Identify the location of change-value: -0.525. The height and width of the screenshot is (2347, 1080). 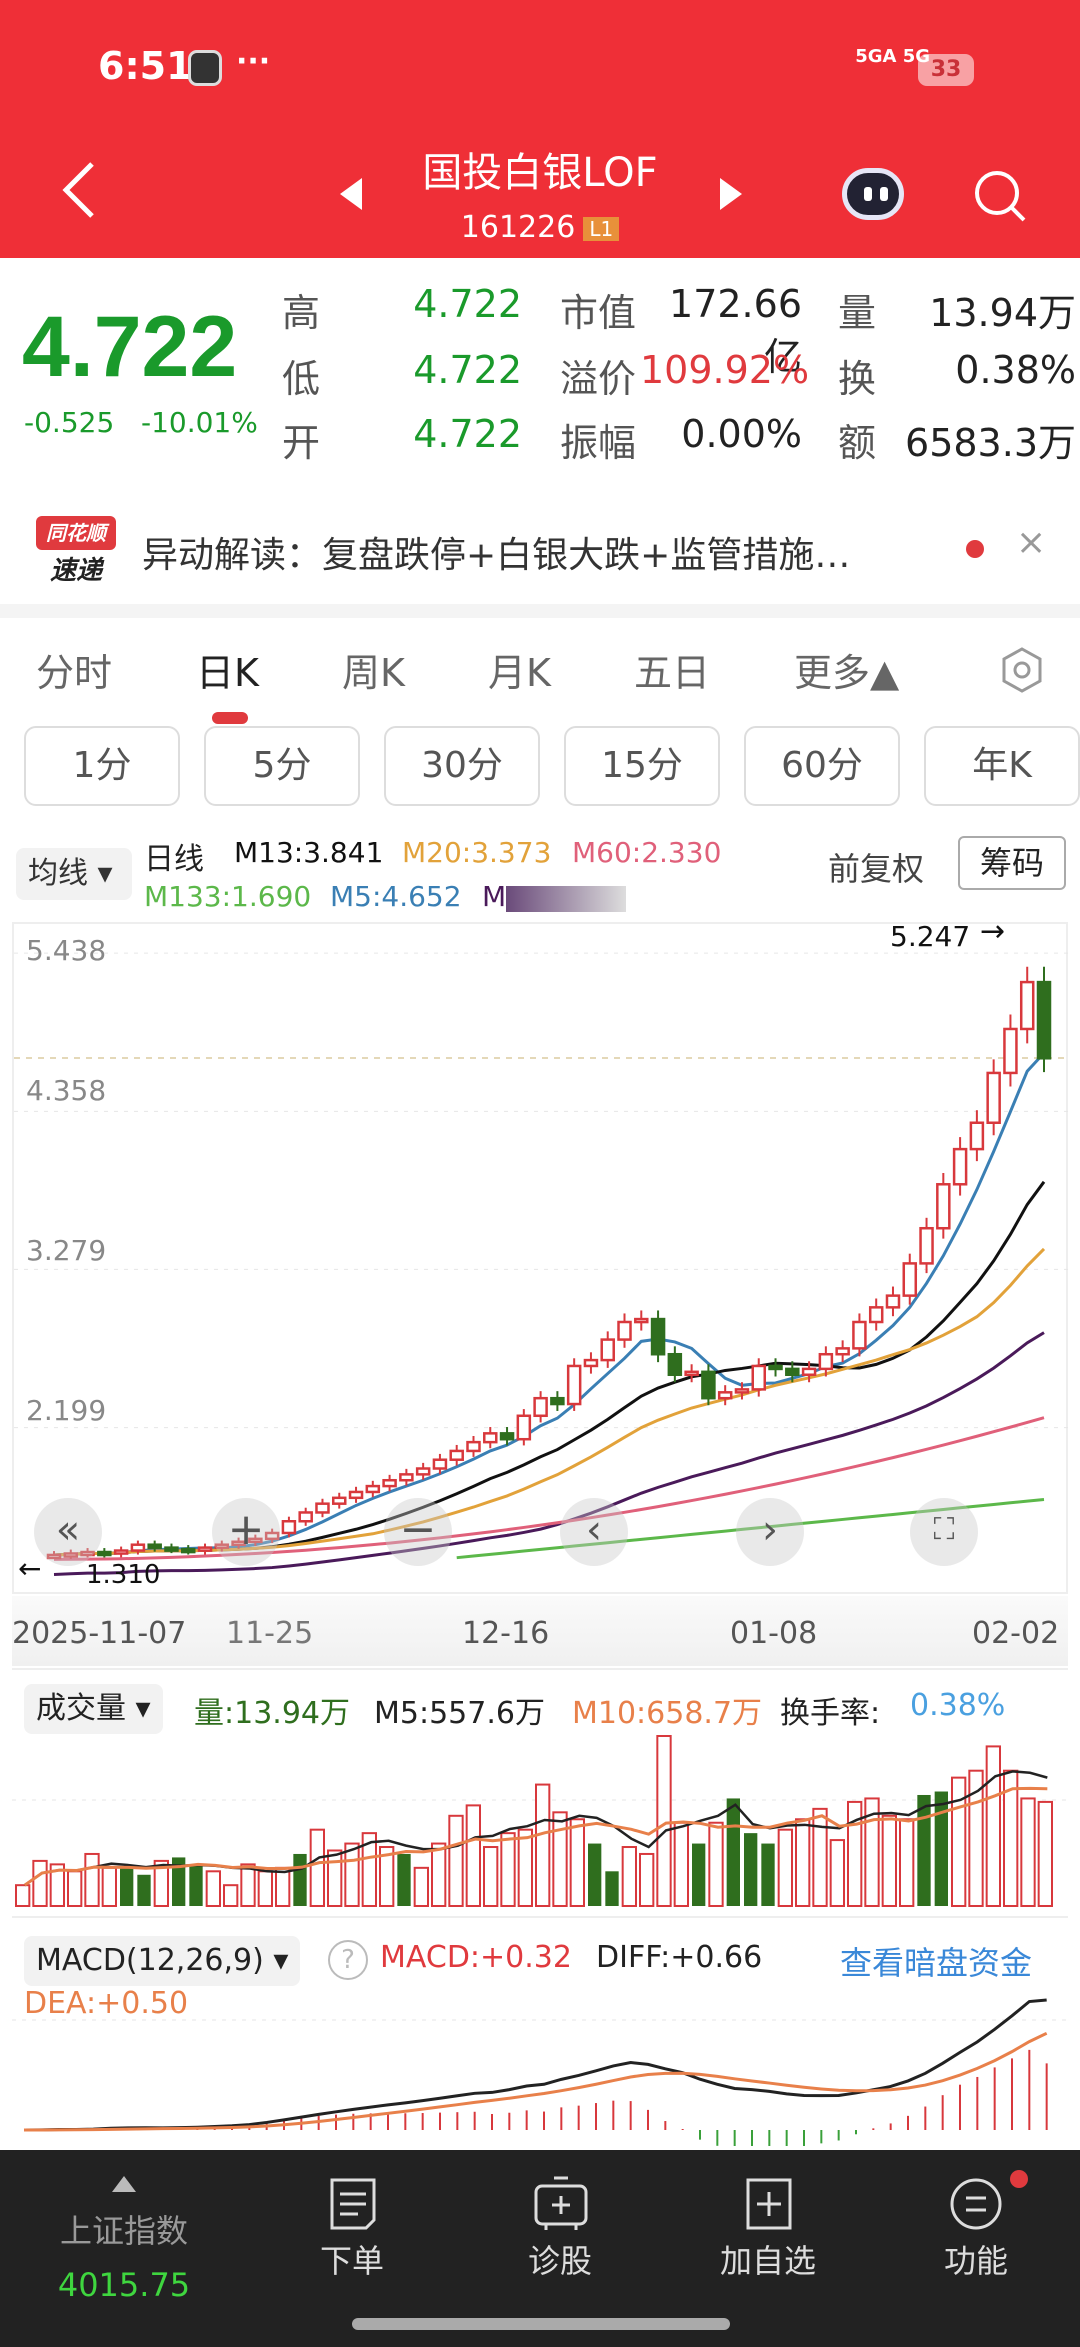
(69, 422).